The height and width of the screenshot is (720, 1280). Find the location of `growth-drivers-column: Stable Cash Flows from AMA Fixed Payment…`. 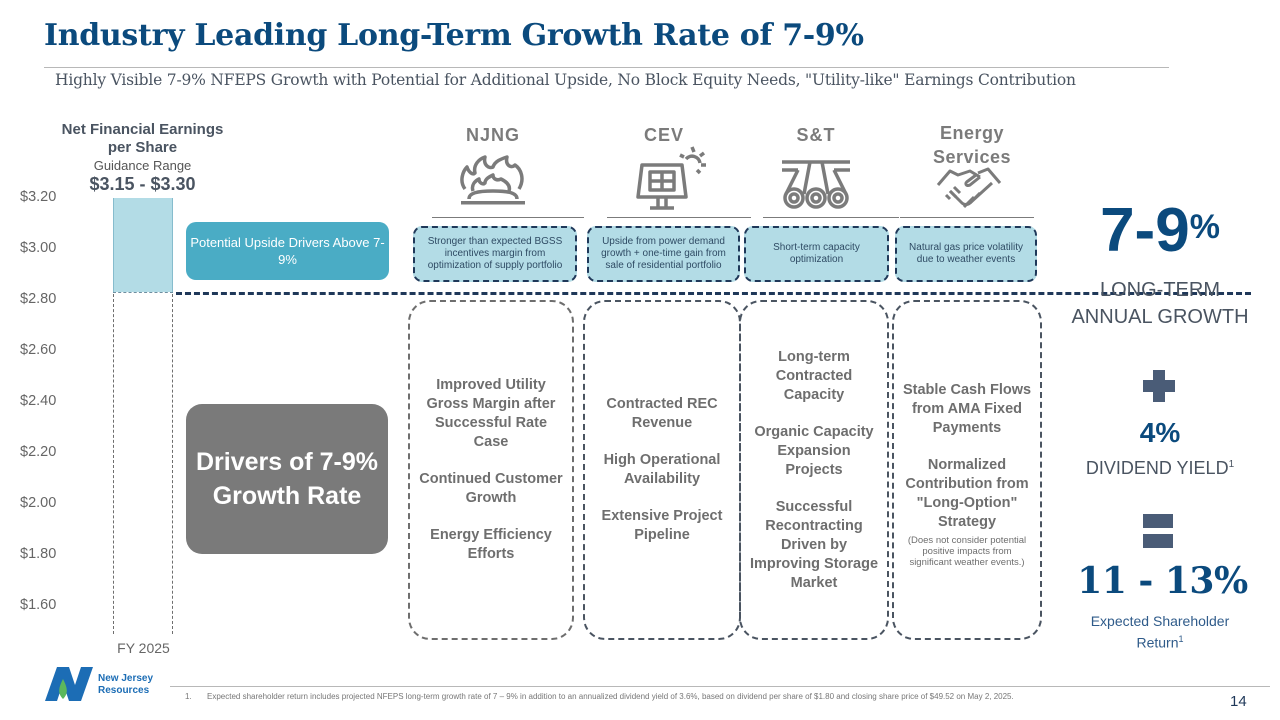

growth-drivers-column: Stable Cash Flows from AMA Fixed Payment… is located at coordinates (967, 470).